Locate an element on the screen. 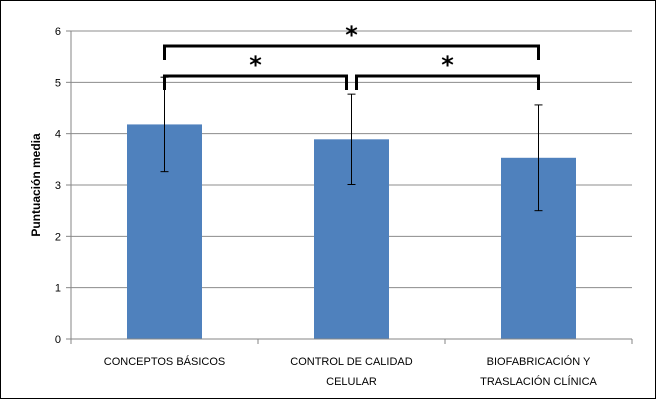 The height and width of the screenshot is (399, 656). x-category-label-3-line-1: BIOFABRICACIÓN Y is located at coordinates (539, 361).